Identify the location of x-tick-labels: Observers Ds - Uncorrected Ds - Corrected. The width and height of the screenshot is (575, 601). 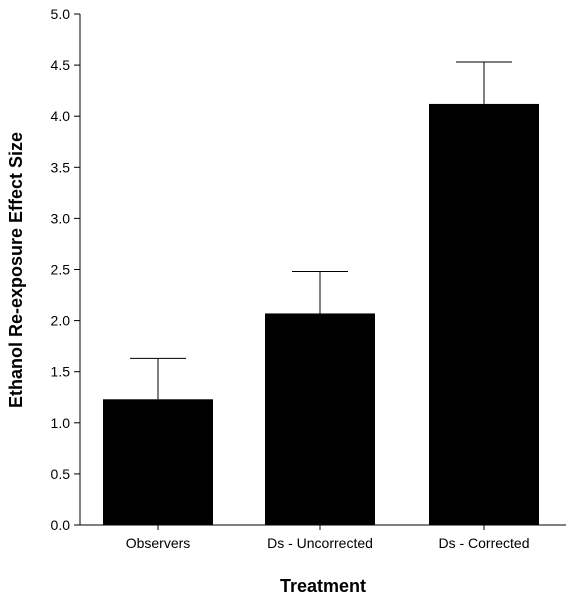
(328, 538).